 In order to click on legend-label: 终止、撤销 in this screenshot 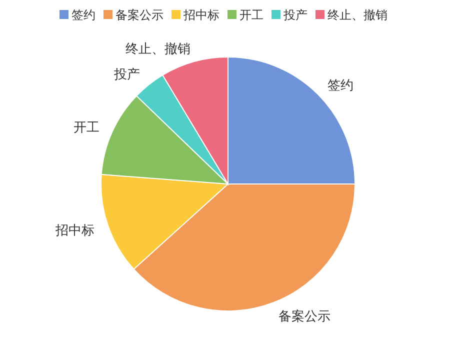, I will do `click(358, 15)`.